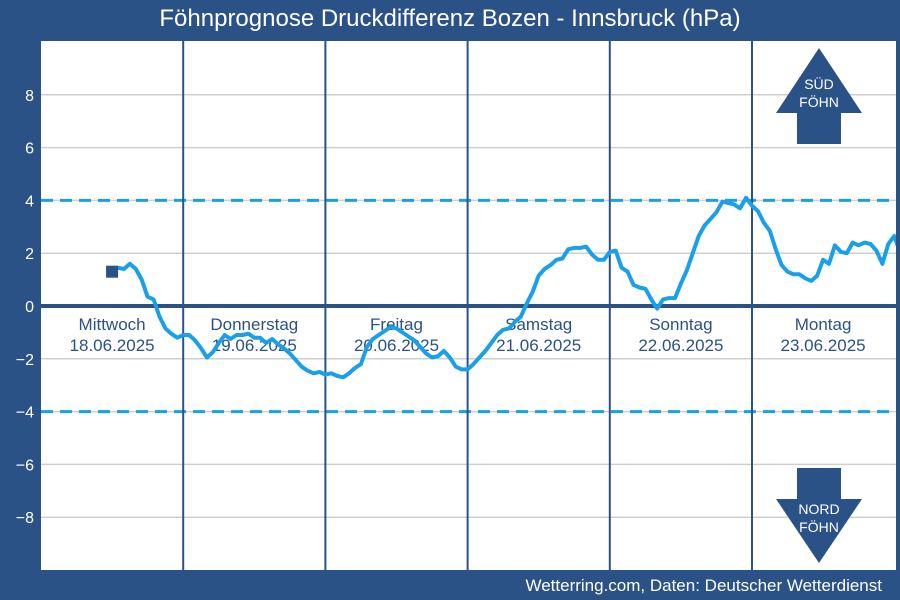 This screenshot has width=900, height=600. Describe the element at coordinates (680, 345) in the screenshot. I see `day-label-date: 22.06.2025` at that location.